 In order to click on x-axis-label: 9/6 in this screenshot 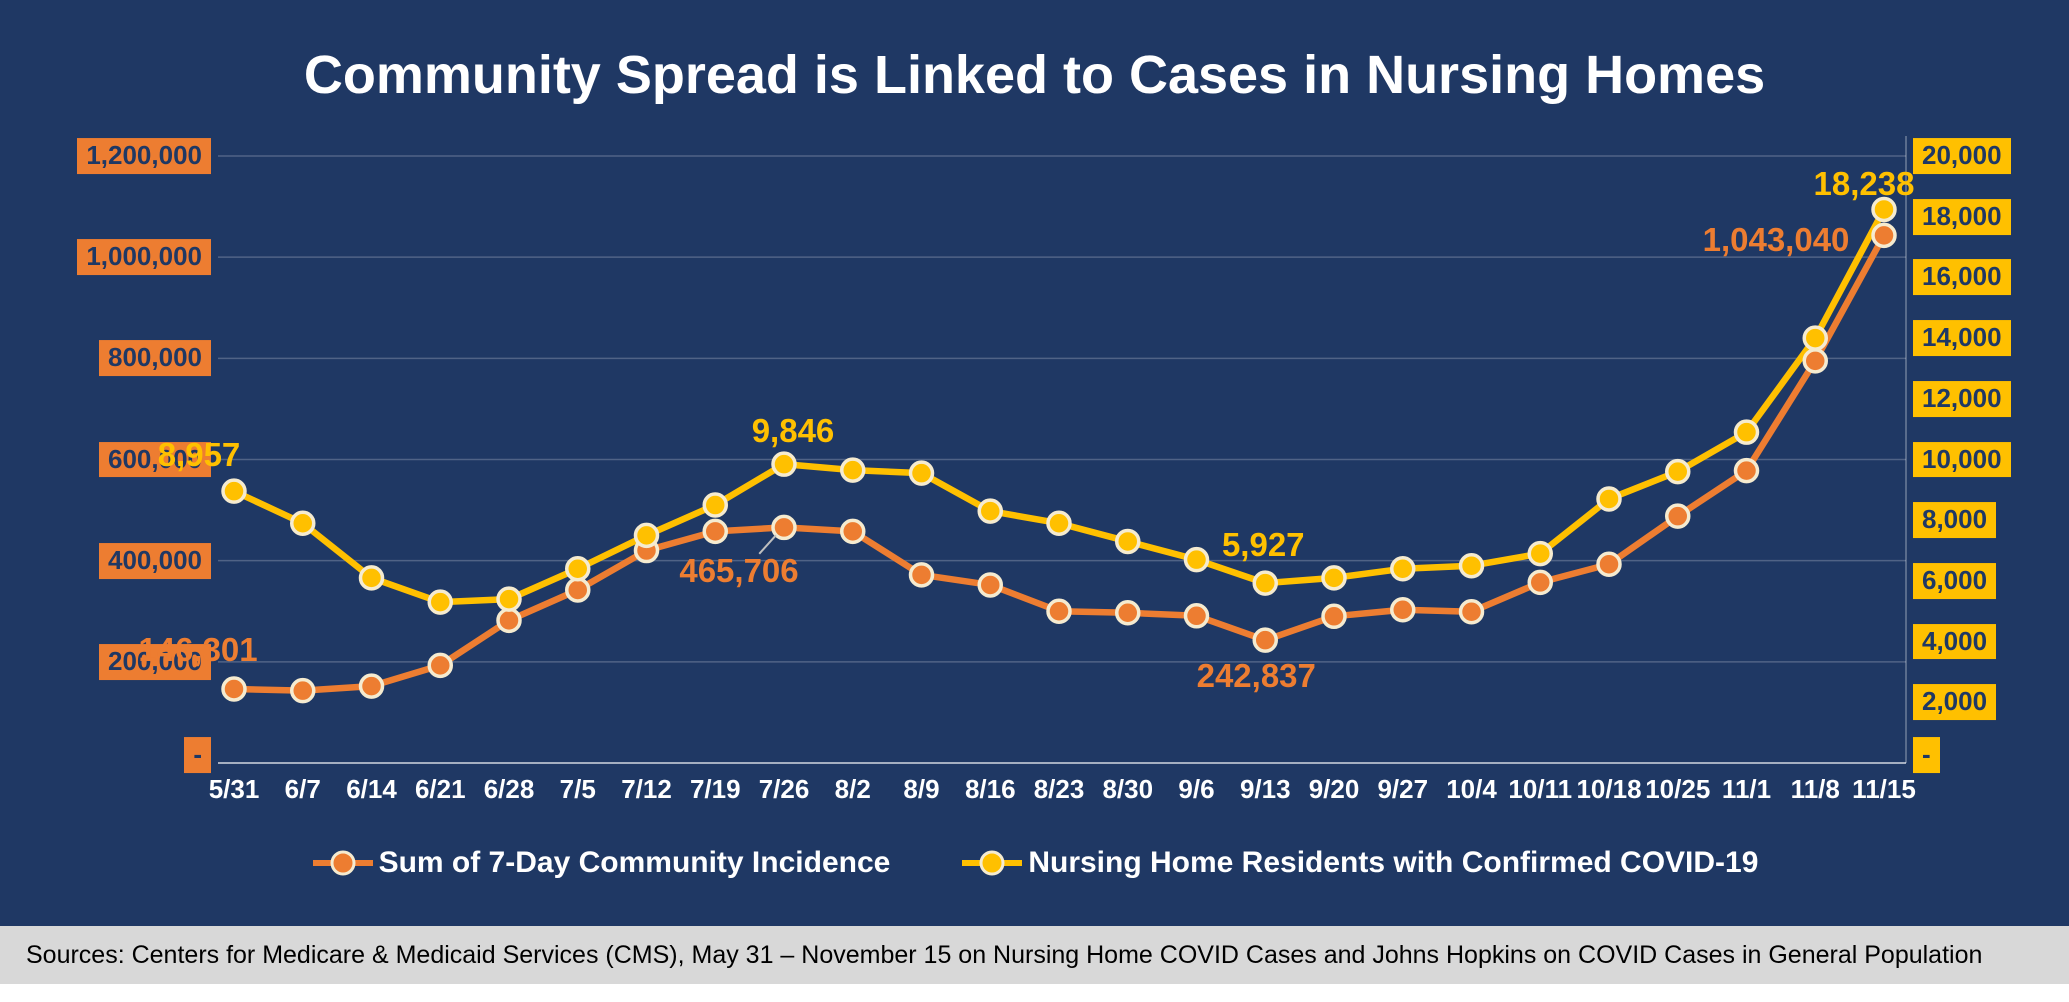, I will do `click(1196, 789)`.